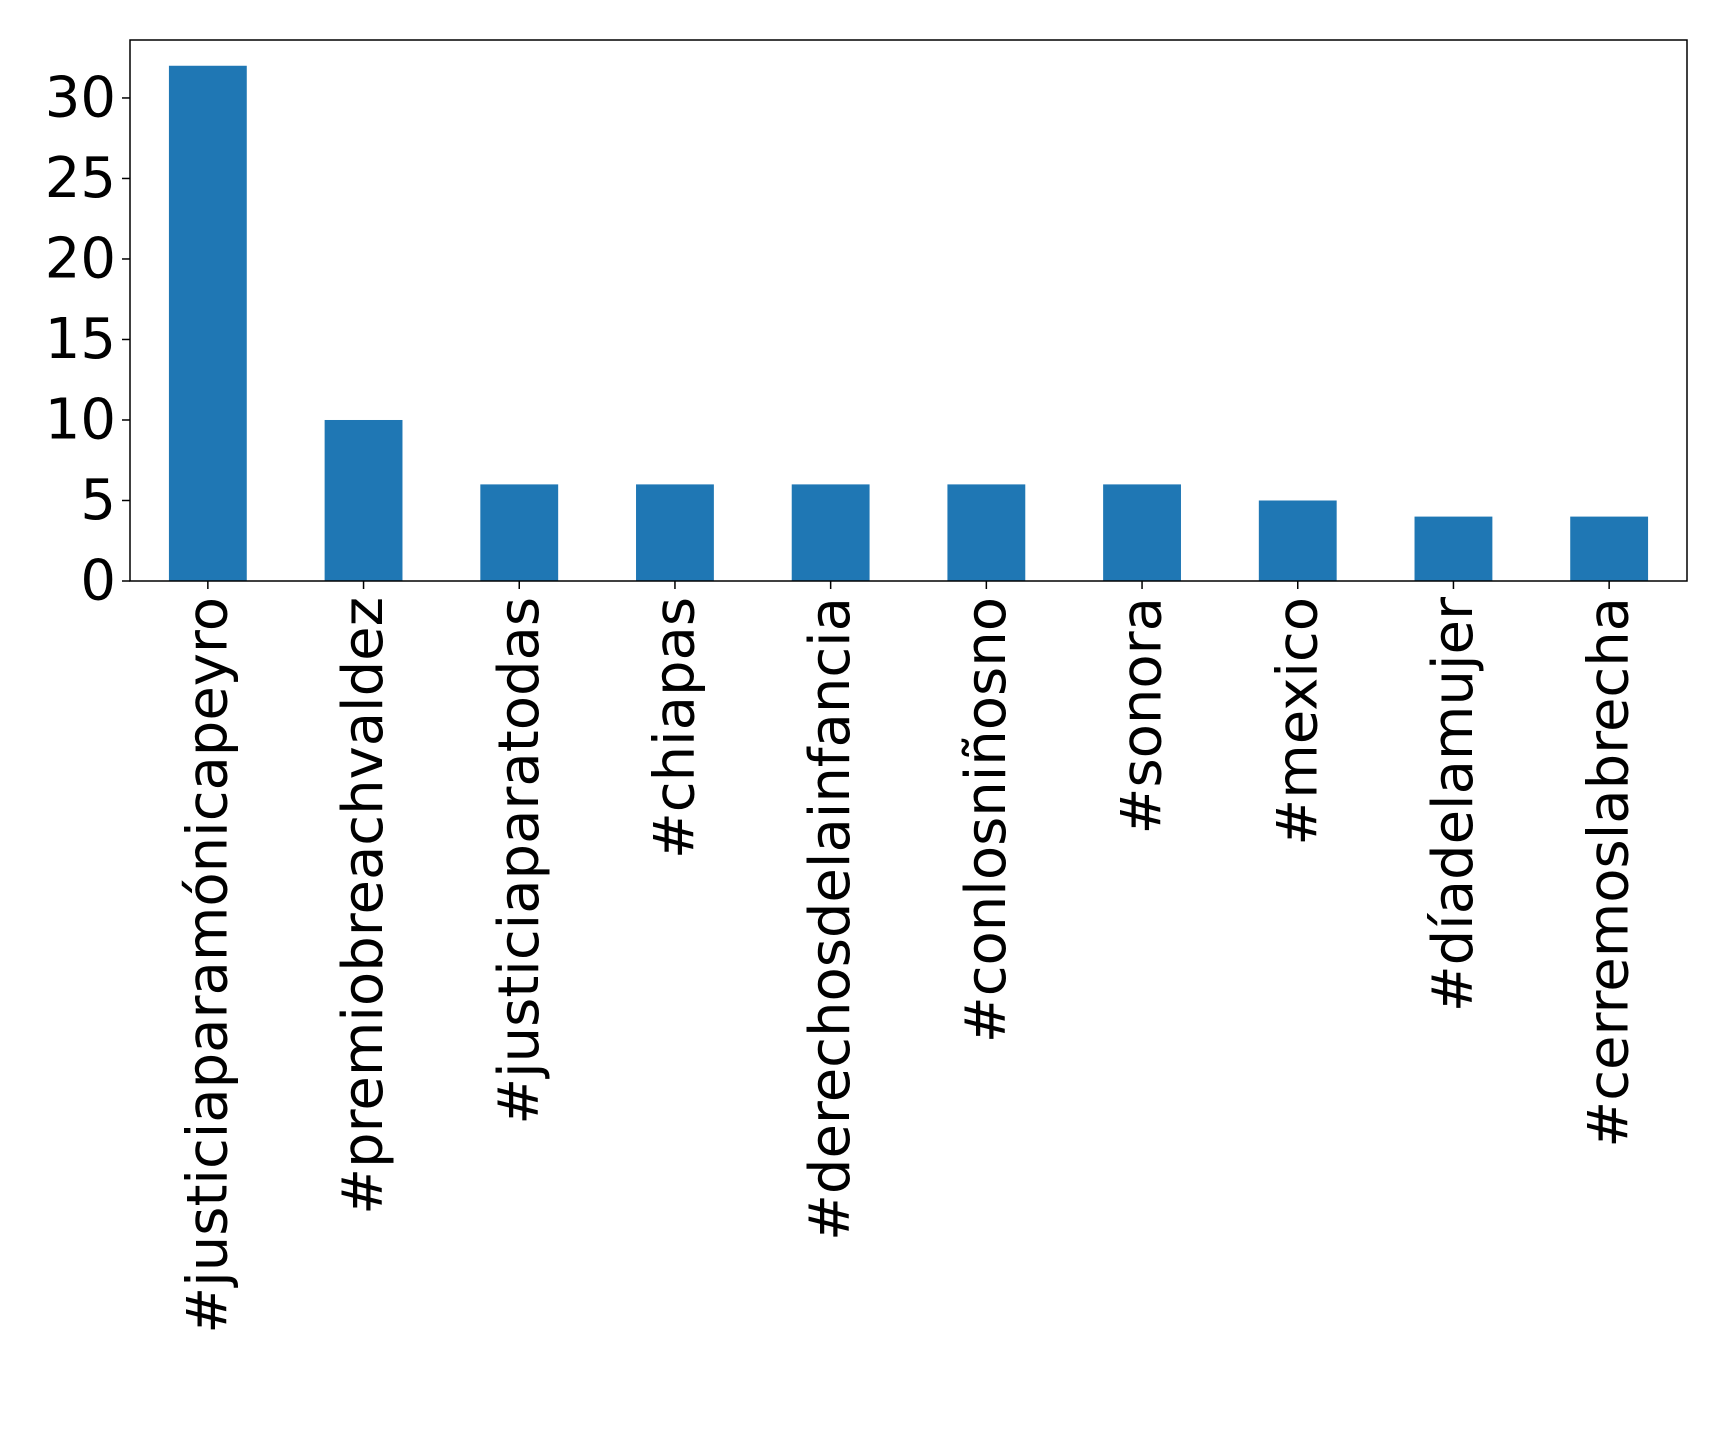 The width and height of the screenshot is (1719, 1450). I want to click on y-tick-label-1: 5, so click(98, 500).